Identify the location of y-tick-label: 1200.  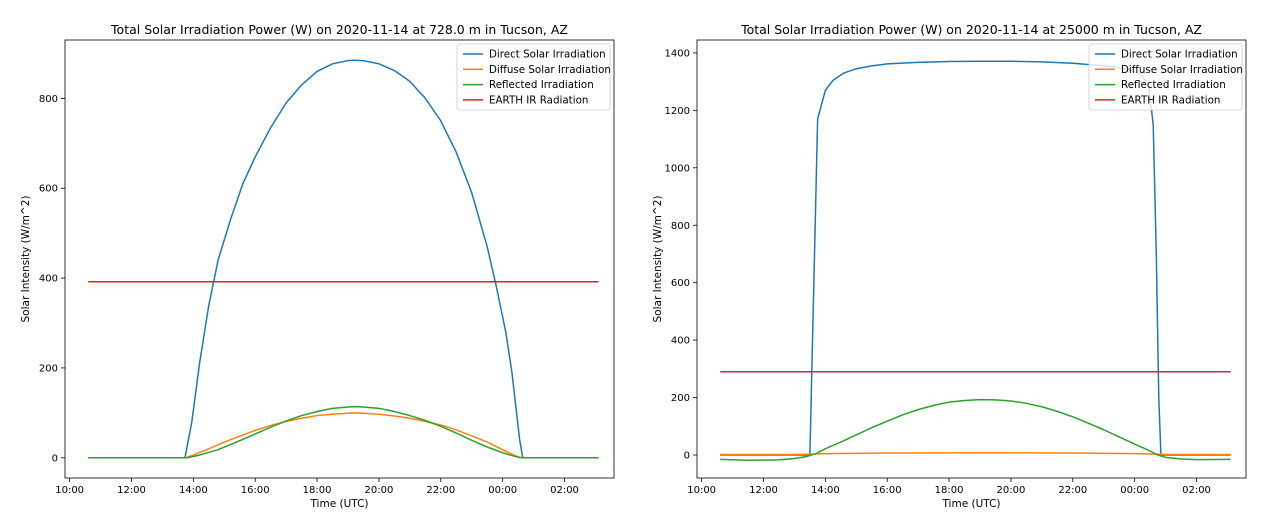
(677, 111).